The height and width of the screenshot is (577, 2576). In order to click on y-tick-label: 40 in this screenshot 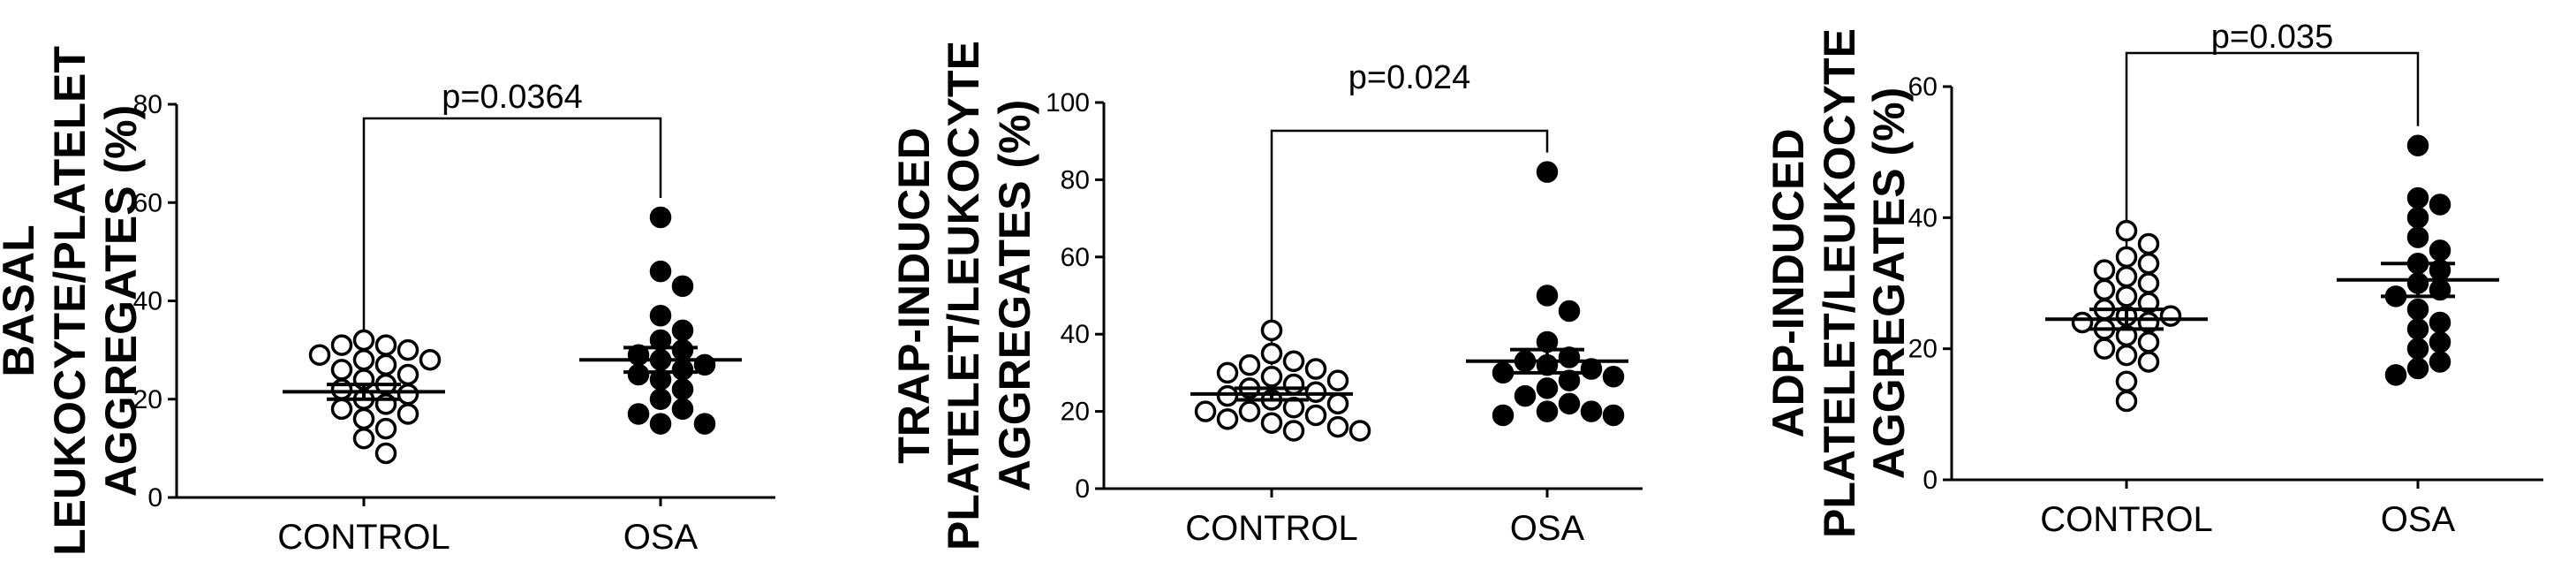, I will do `click(1923, 217)`.